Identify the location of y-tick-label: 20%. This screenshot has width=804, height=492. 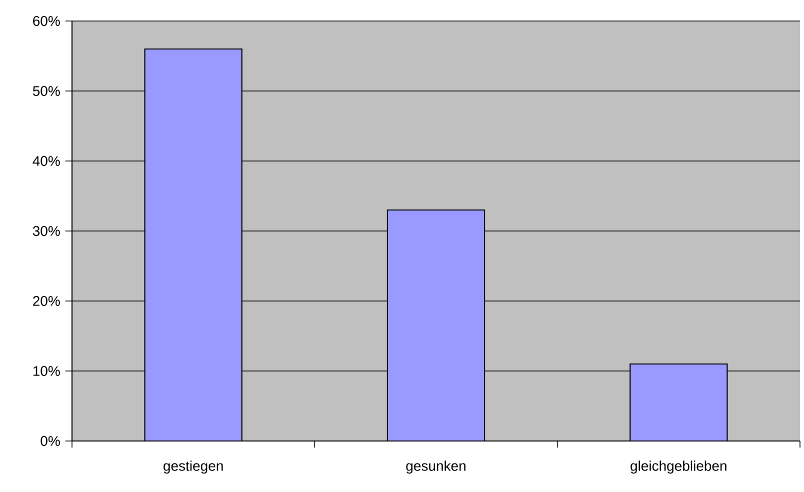
(46, 301).